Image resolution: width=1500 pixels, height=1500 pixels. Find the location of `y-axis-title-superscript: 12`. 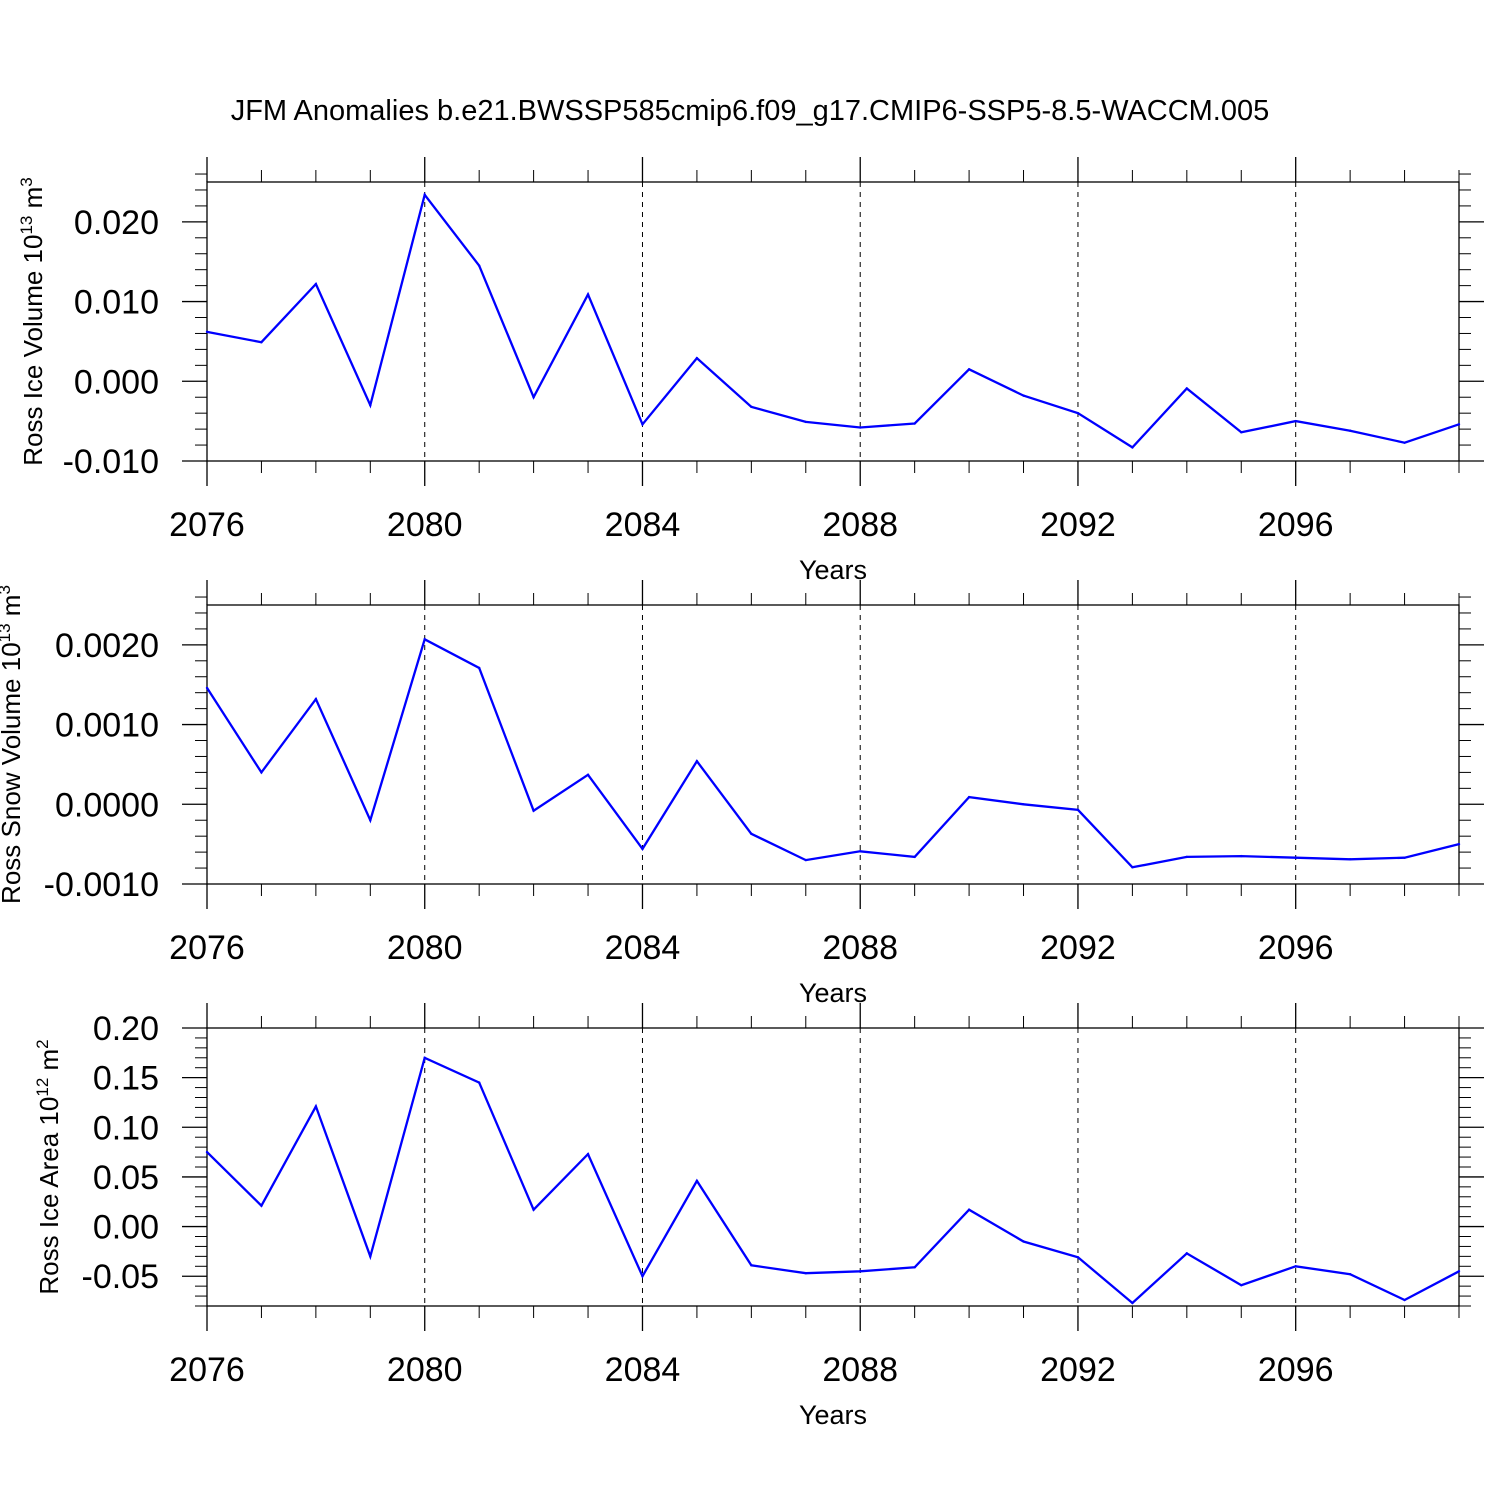

y-axis-title-superscript: 12 is located at coordinates (42, 1087).